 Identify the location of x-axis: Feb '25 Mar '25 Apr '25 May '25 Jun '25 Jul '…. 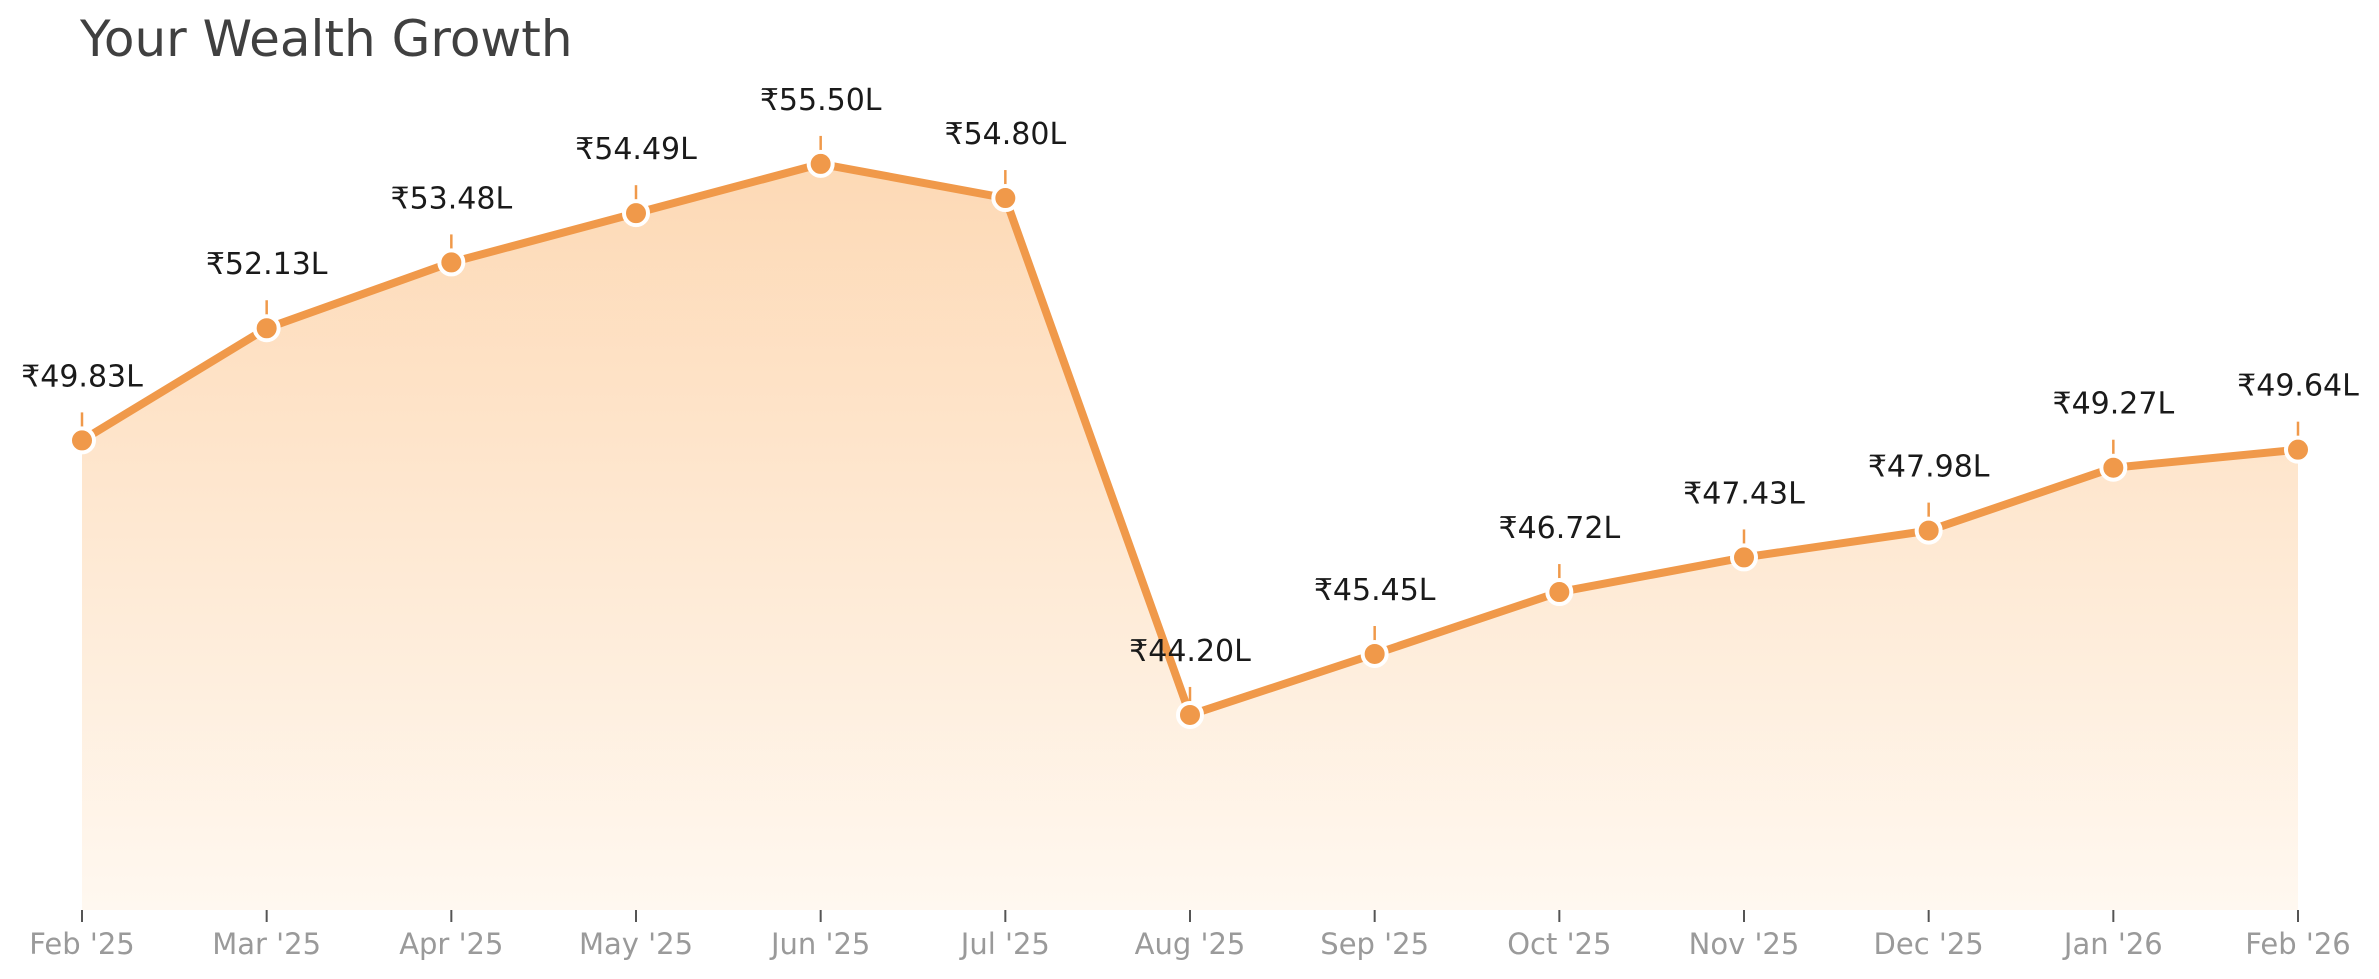
(1190, 935).